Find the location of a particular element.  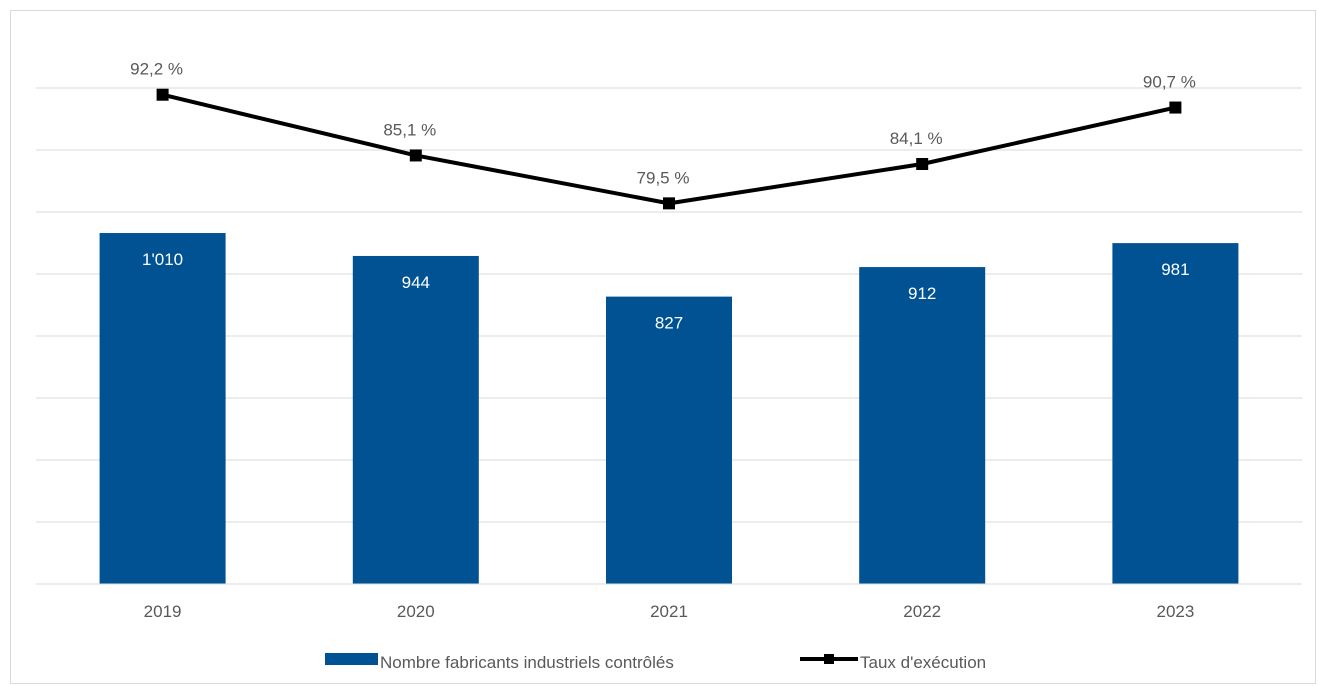

bar-2023 is located at coordinates (1175, 414).